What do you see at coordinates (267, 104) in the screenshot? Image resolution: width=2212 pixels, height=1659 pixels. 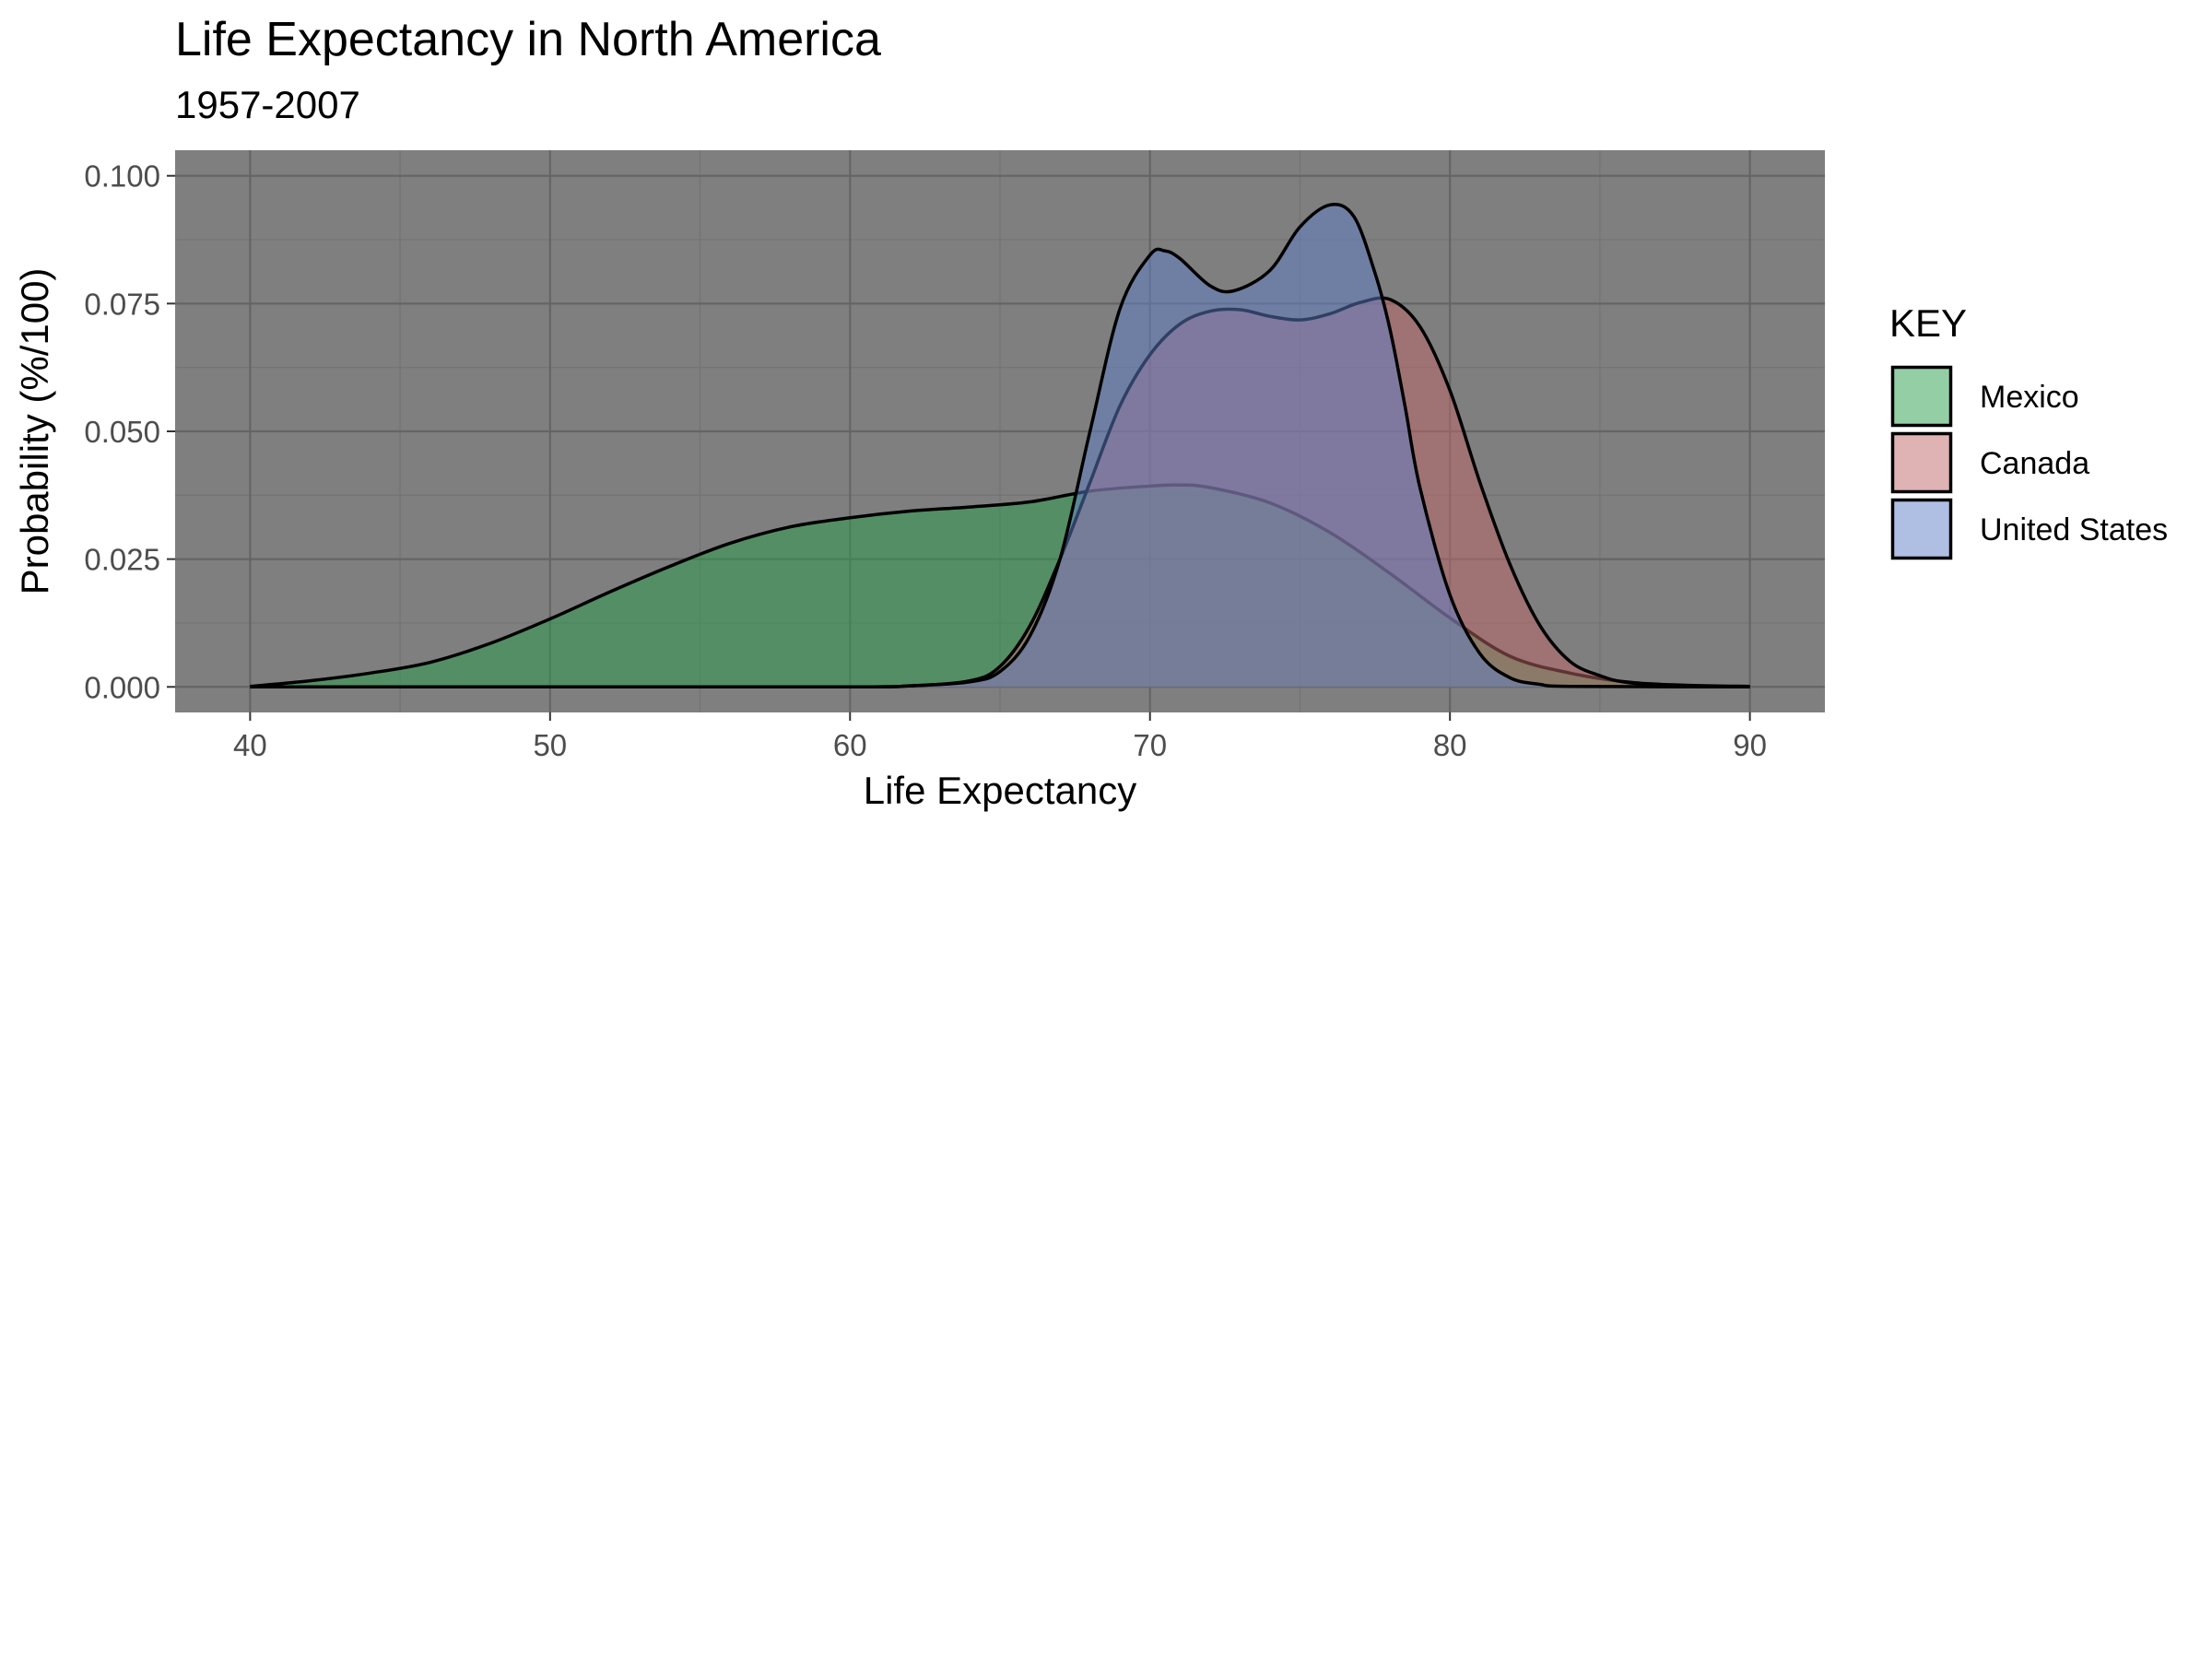 I see `chart-subtitle: 1957-2007` at bounding box center [267, 104].